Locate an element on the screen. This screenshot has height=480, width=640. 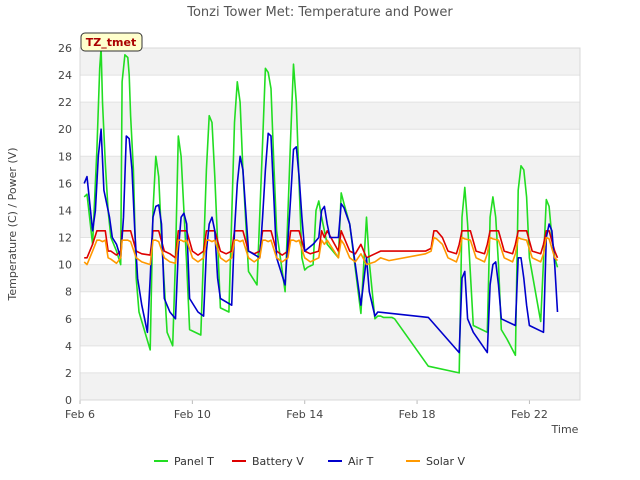
y-tick-label: 16 is located at coordinates (65, 183).